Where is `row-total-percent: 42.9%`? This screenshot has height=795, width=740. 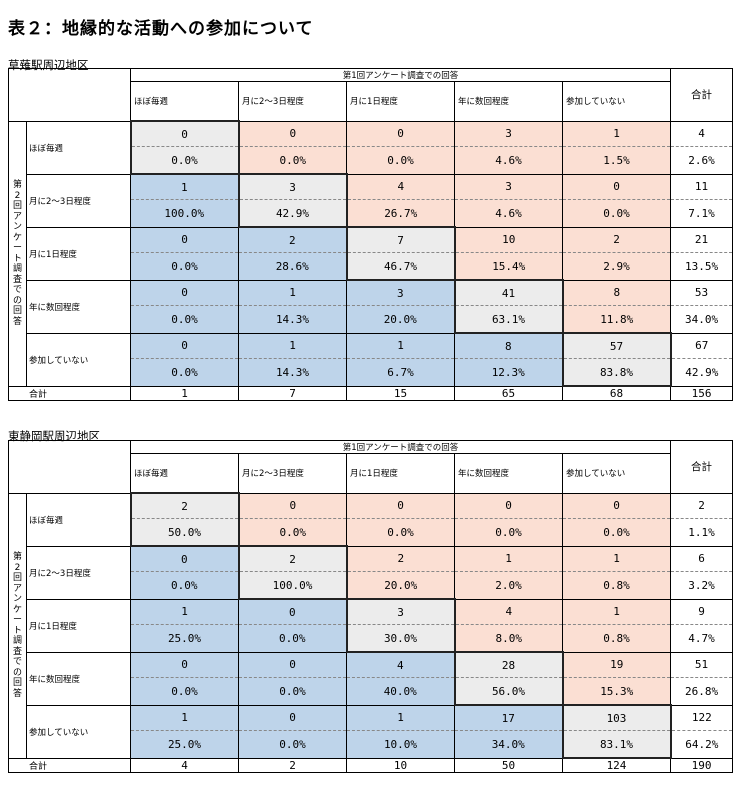 row-total-percent: 42.9% is located at coordinates (702, 372).